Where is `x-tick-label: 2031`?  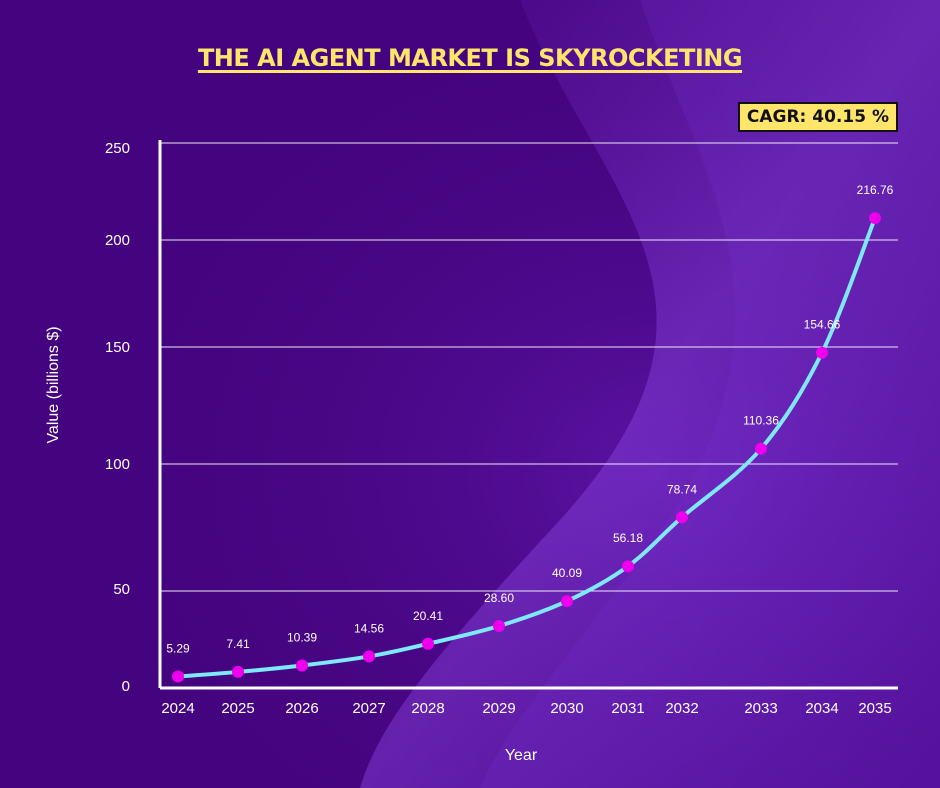 x-tick-label: 2031 is located at coordinates (627, 708).